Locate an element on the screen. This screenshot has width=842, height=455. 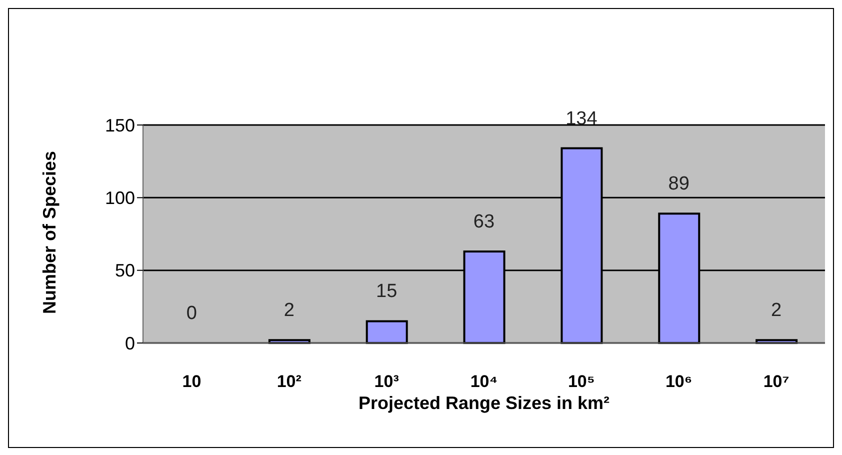
x-tick-label: 10⁴ is located at coordinates (484, 382).